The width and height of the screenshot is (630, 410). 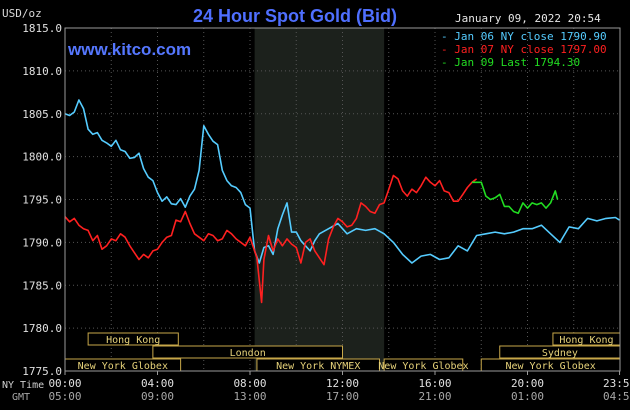 I want to click on x-tick-label-gmt: 09:00, so click(x=157, y=396).